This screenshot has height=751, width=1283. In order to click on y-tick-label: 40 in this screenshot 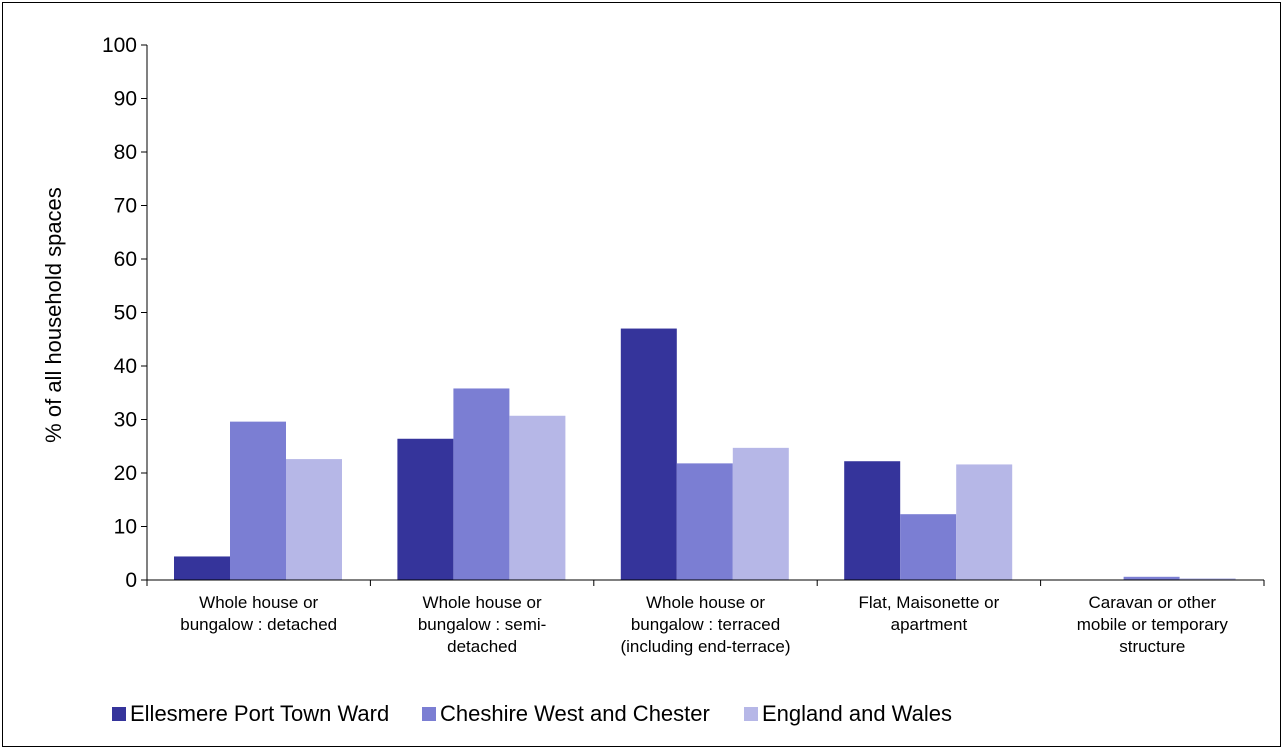, I will do `click(125, 366)`.